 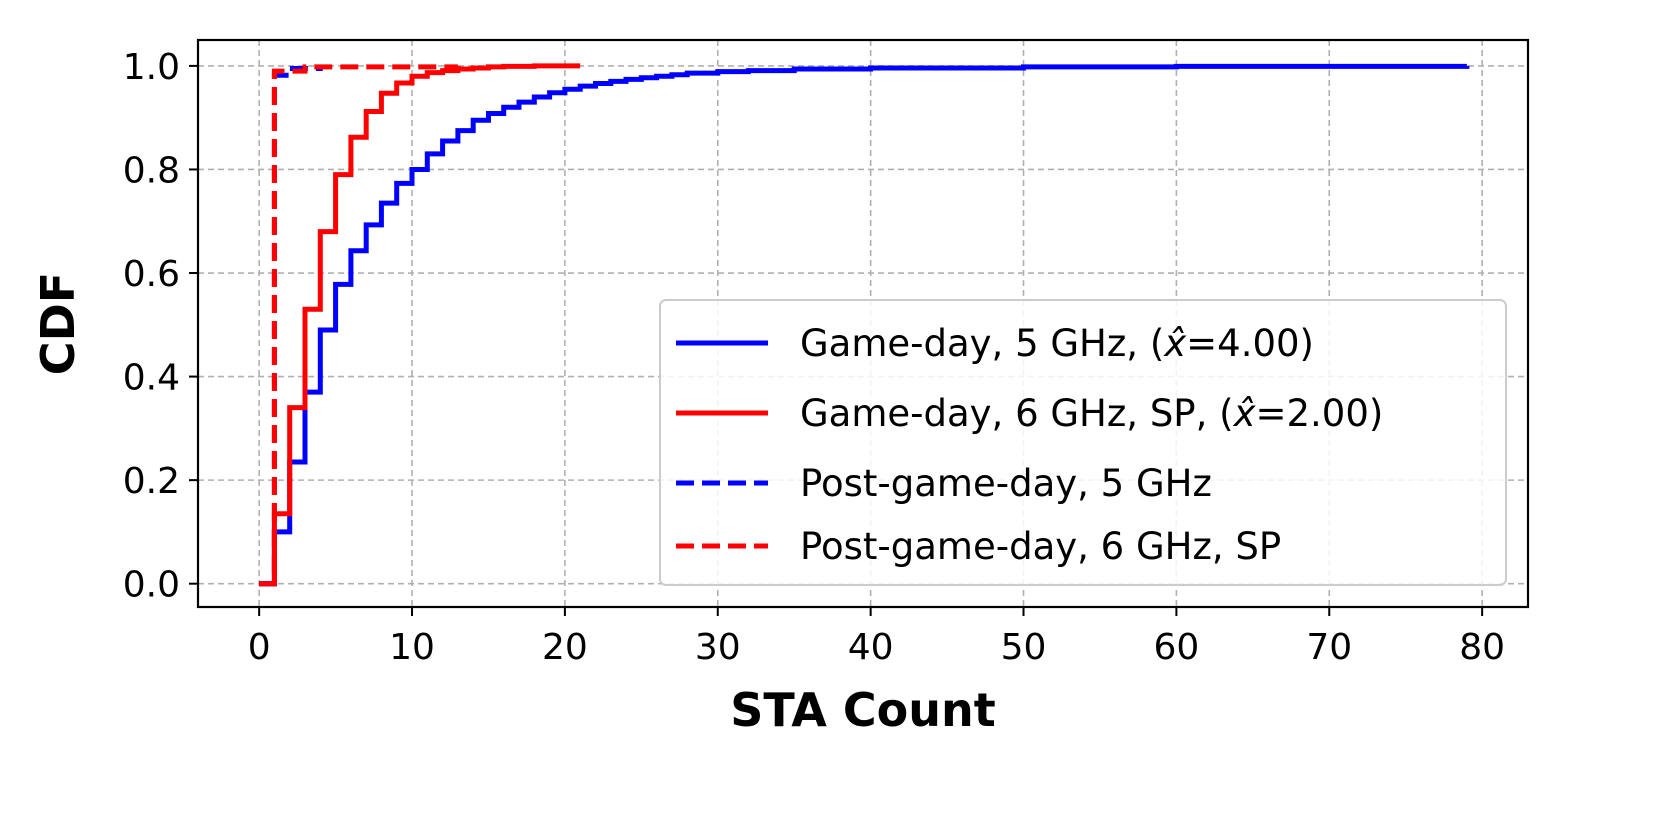 I want to click on x-tick-label: 20, so click(x=565, y=647).